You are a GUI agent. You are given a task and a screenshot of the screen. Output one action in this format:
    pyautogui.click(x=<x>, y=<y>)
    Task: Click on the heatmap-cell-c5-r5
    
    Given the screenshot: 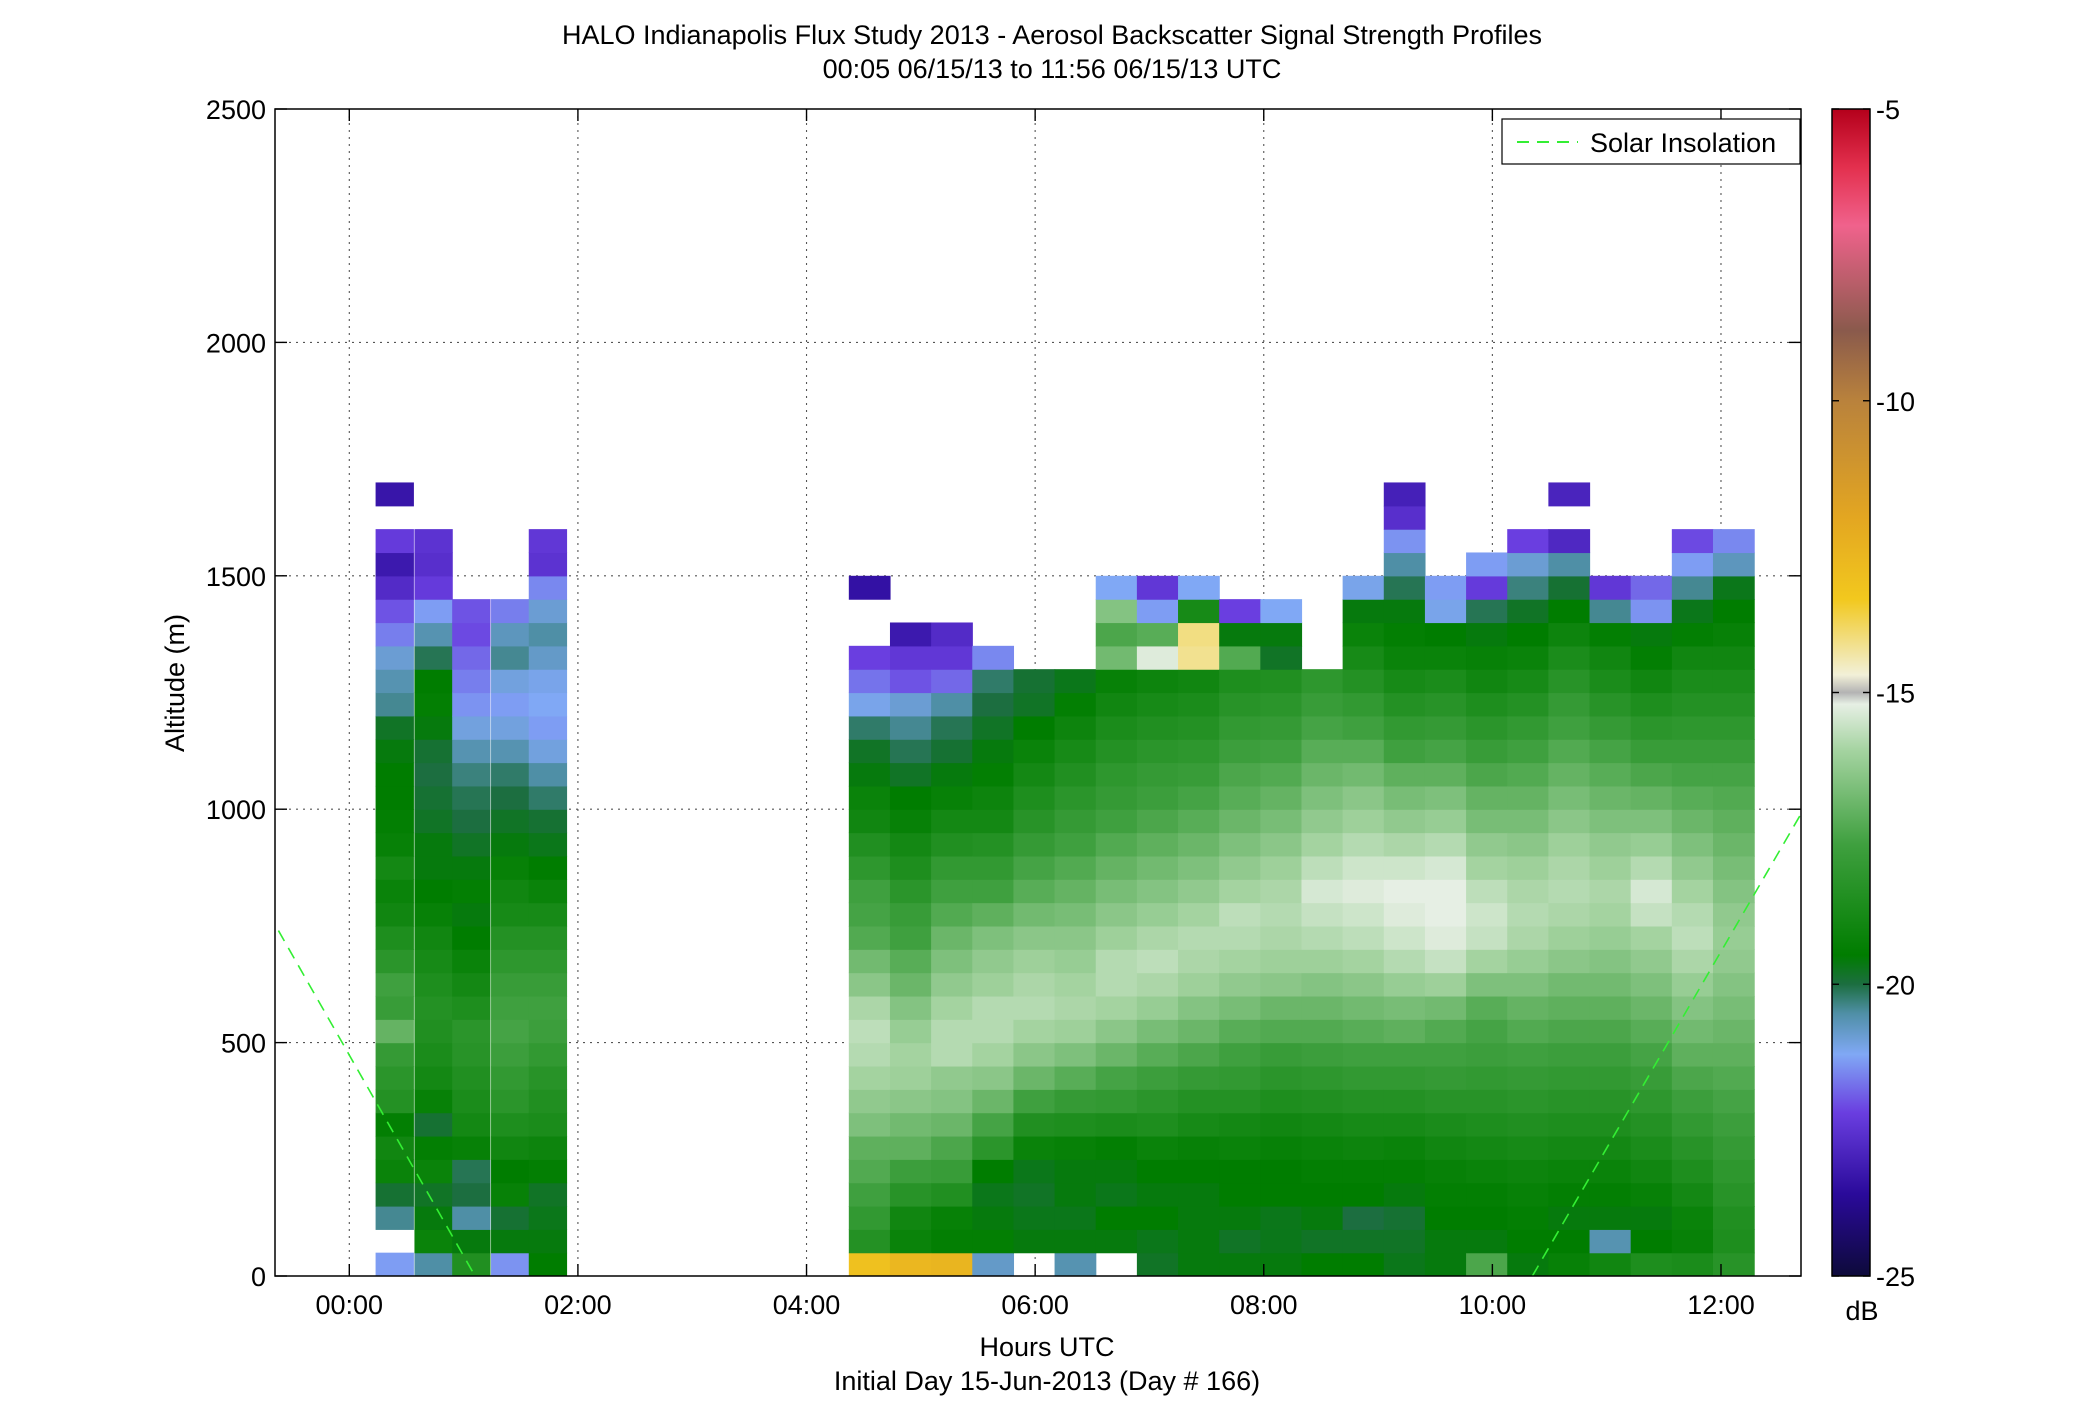 What is the action you would take?
    pyautogui.click(x=869, y=1147)
    